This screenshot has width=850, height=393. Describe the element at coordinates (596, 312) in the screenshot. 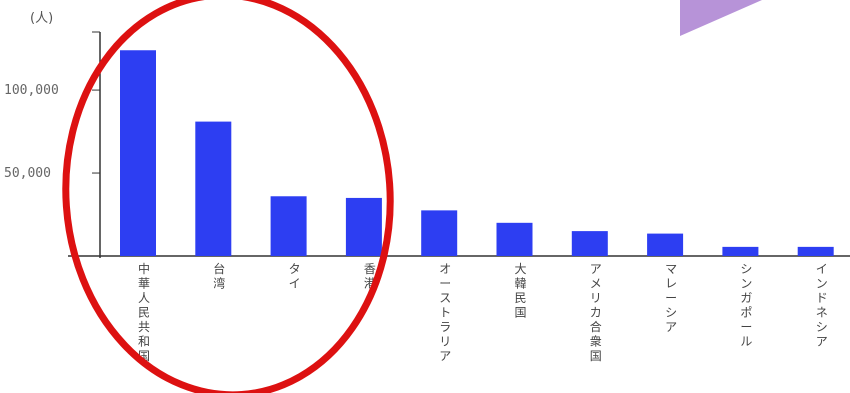

I see `category-label: アメリカ合衆国` at that location.